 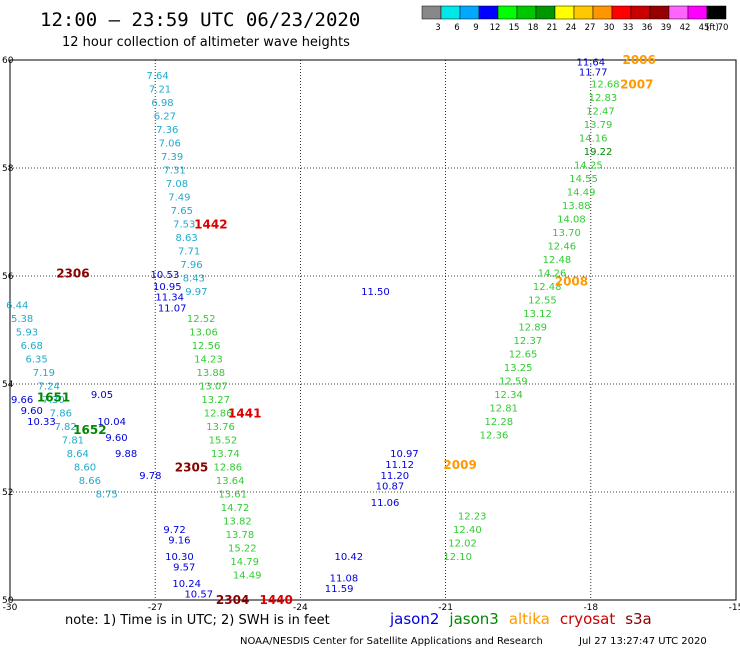 I want to click on wave-height-label: 12.86, so click(x=218, y=414).